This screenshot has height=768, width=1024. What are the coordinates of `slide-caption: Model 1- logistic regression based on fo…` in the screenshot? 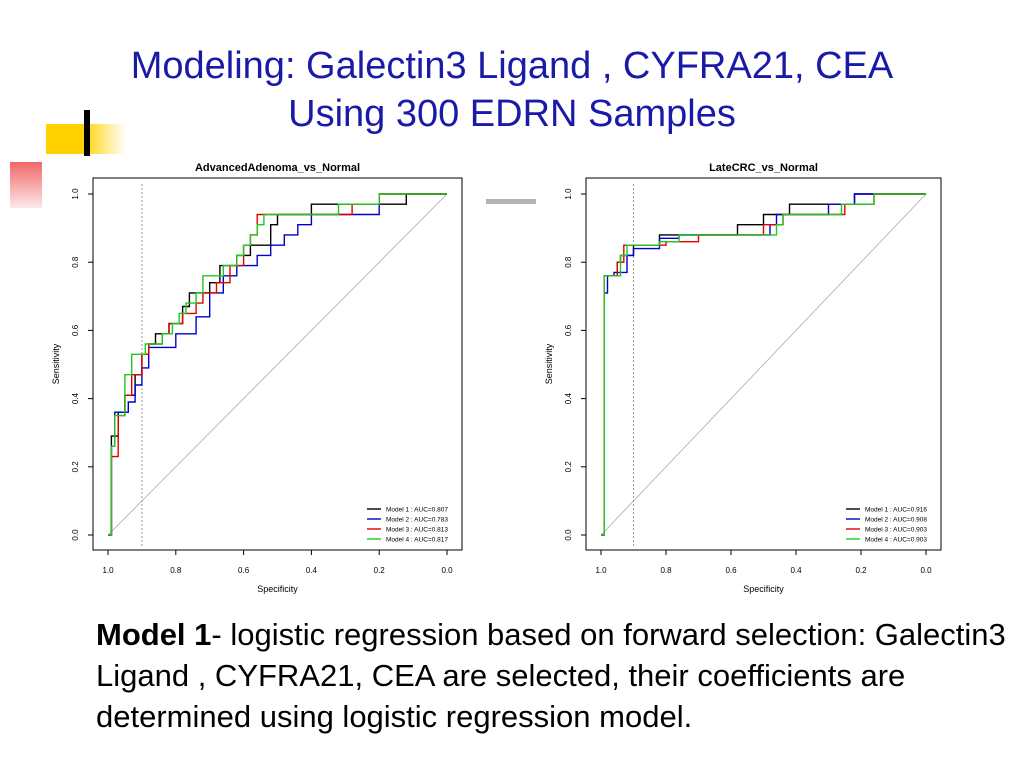 It's located at (551, 675).